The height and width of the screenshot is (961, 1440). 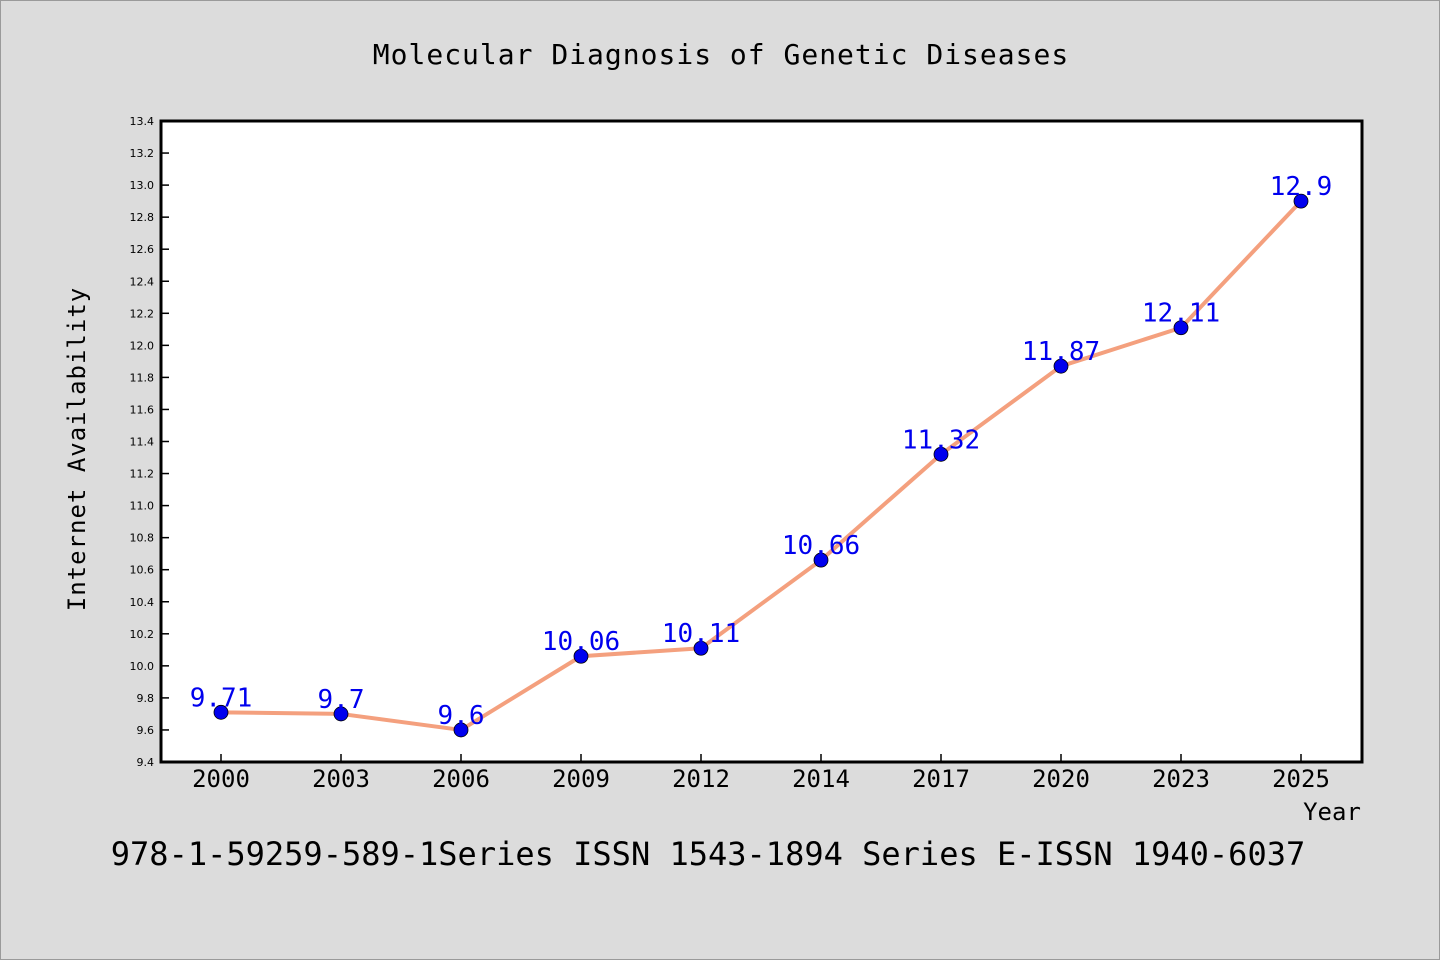 I want to click on y-tick-label: 9.4, so click(x=146, y=762).